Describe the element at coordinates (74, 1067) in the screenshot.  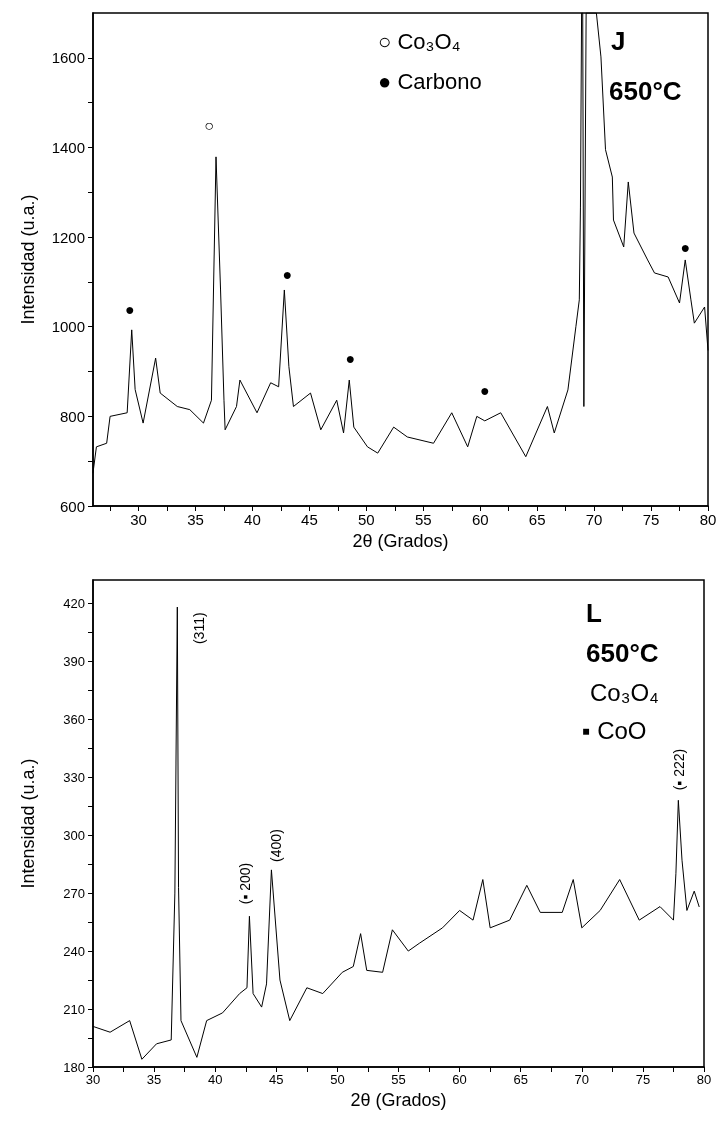
I see `y-tick-label: 180` at that location.